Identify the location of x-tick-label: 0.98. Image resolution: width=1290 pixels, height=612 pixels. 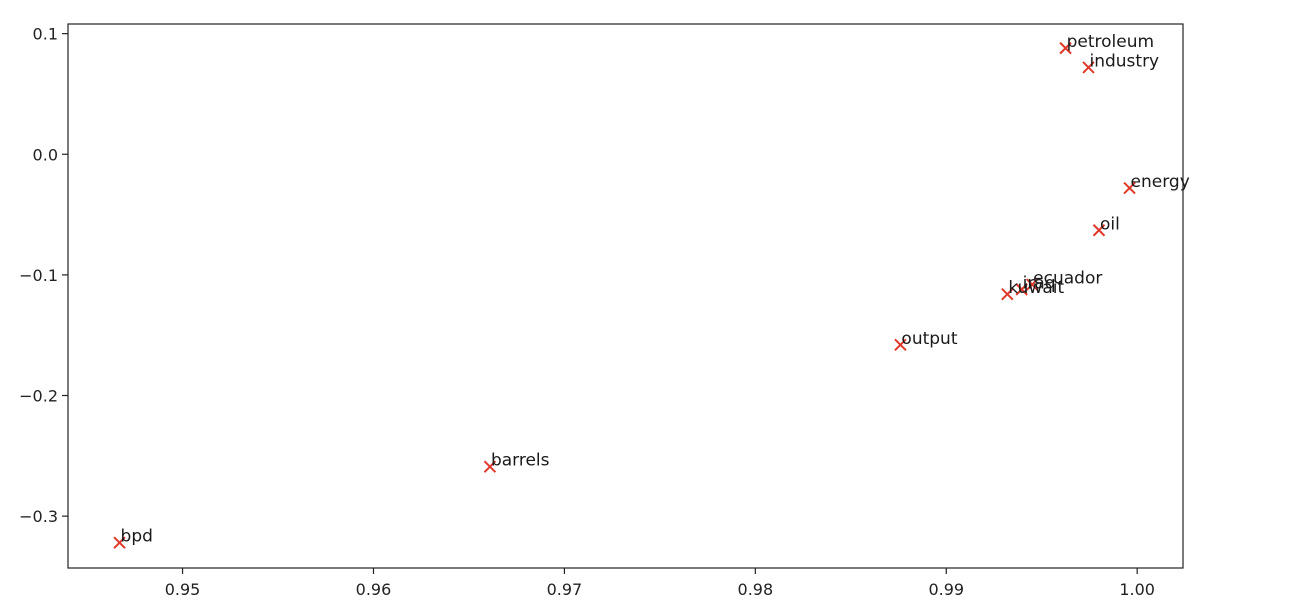
(756, 589).